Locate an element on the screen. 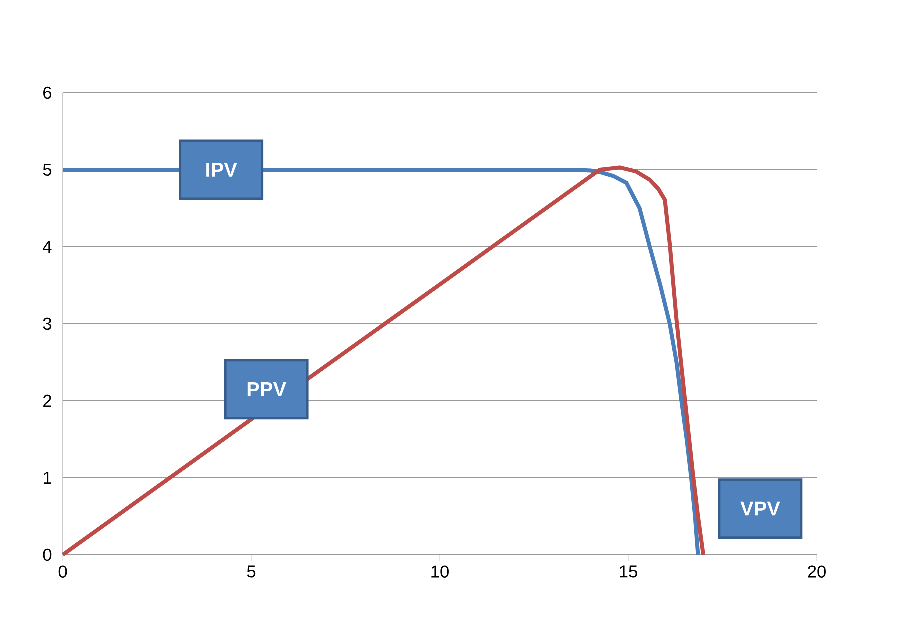 This screenshot has width=920, height=634. x-tick-label: 15 is located at coordinates (629, 572).